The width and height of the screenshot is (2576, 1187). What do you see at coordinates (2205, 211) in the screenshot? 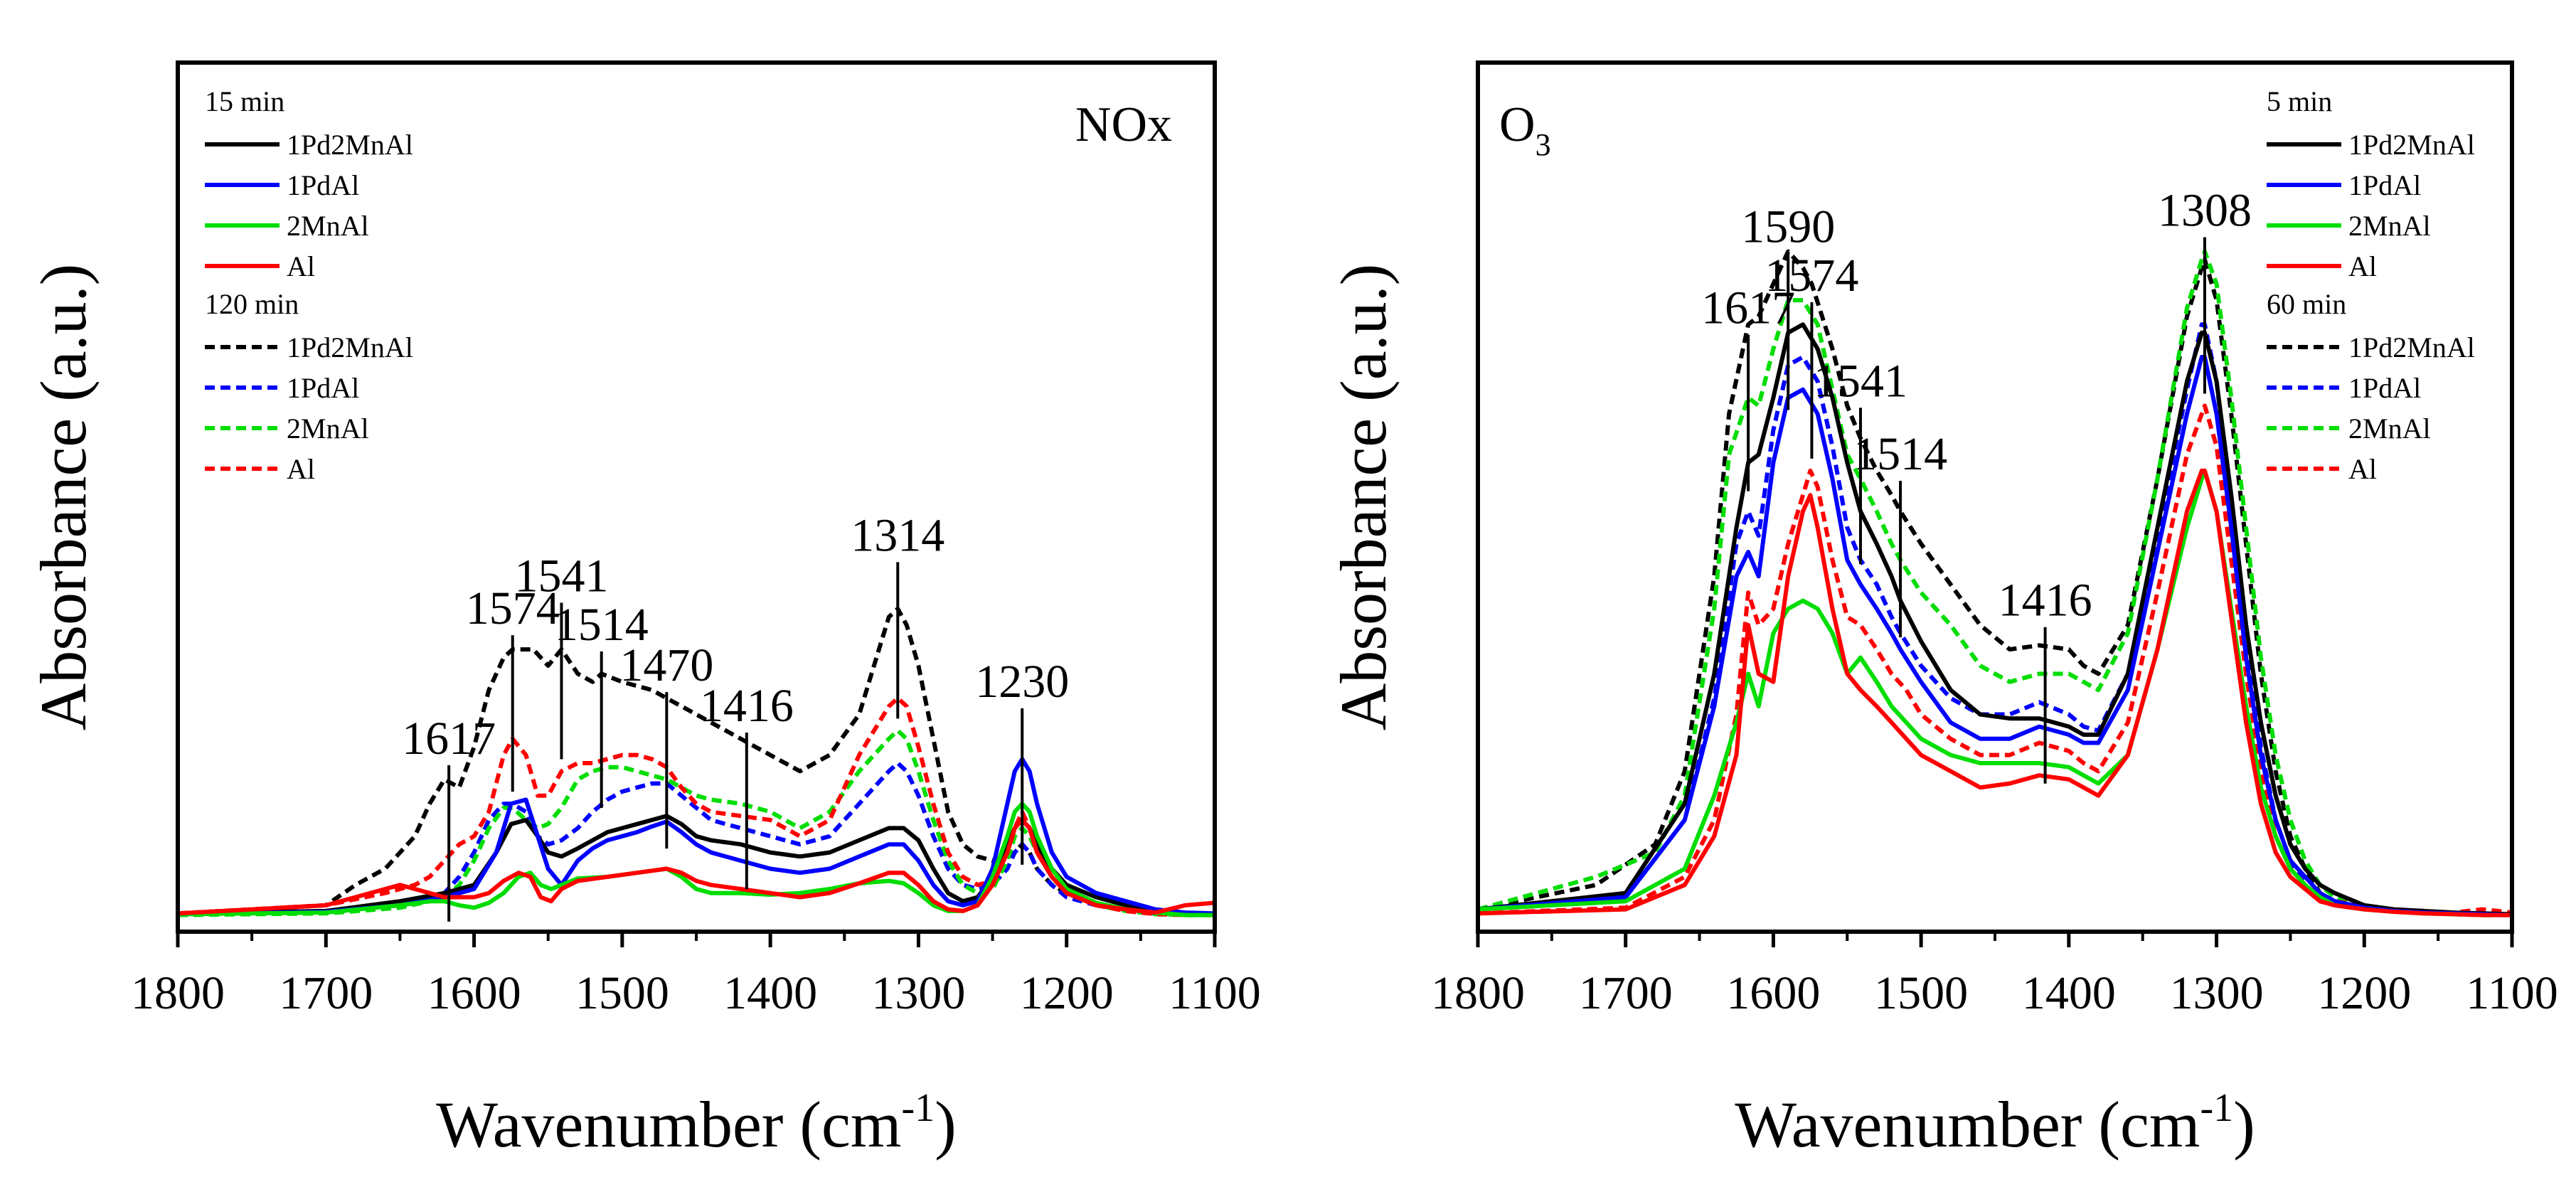
I see `peak-label: 1308` at bounding box center [2205, 211].